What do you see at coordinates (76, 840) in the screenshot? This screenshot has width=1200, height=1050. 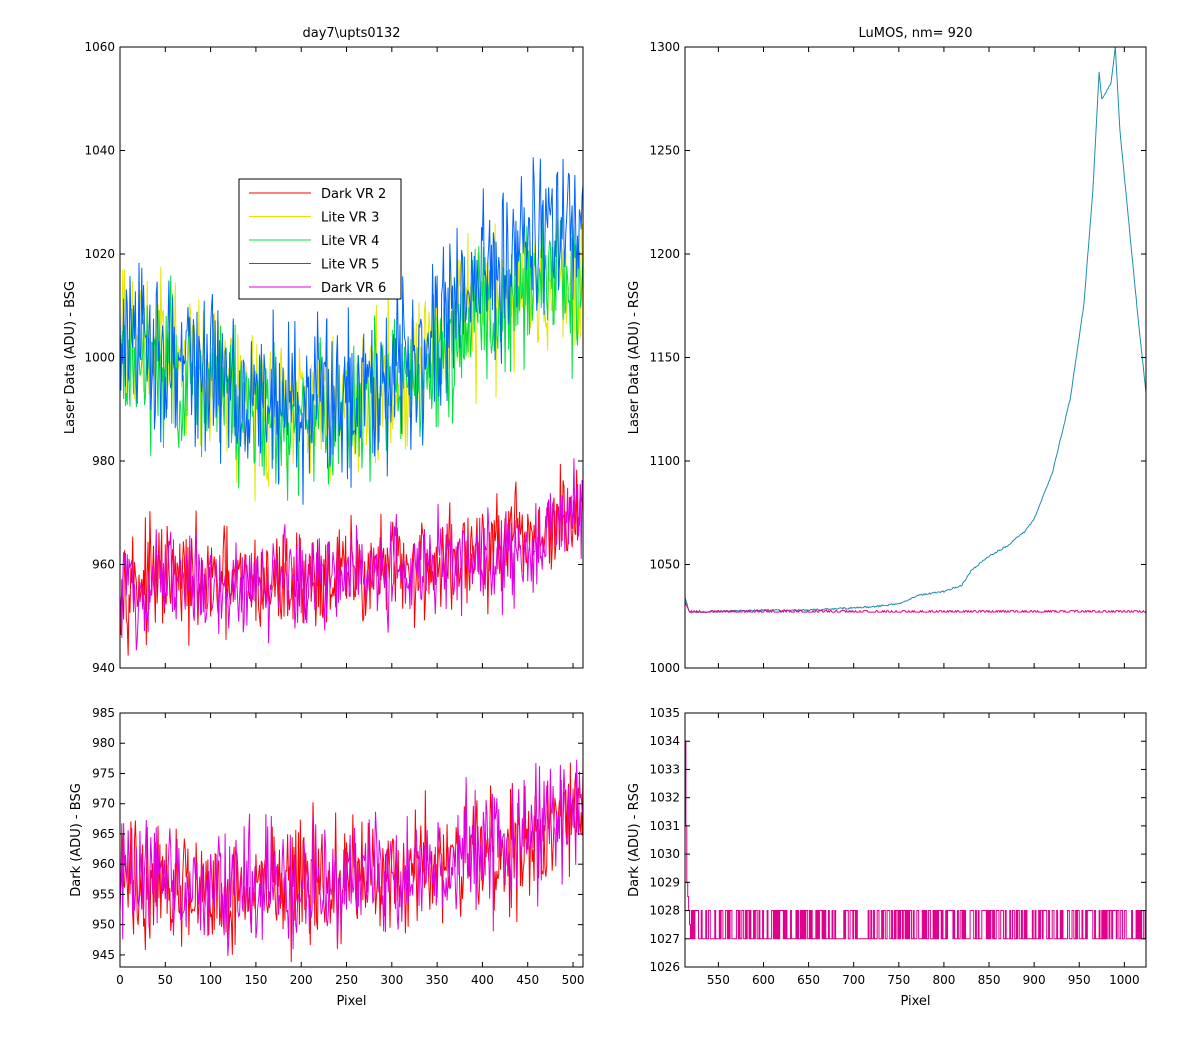 I see `y-axis-label: Dark (ADU) - BSG` at bounding box center [76, 840].